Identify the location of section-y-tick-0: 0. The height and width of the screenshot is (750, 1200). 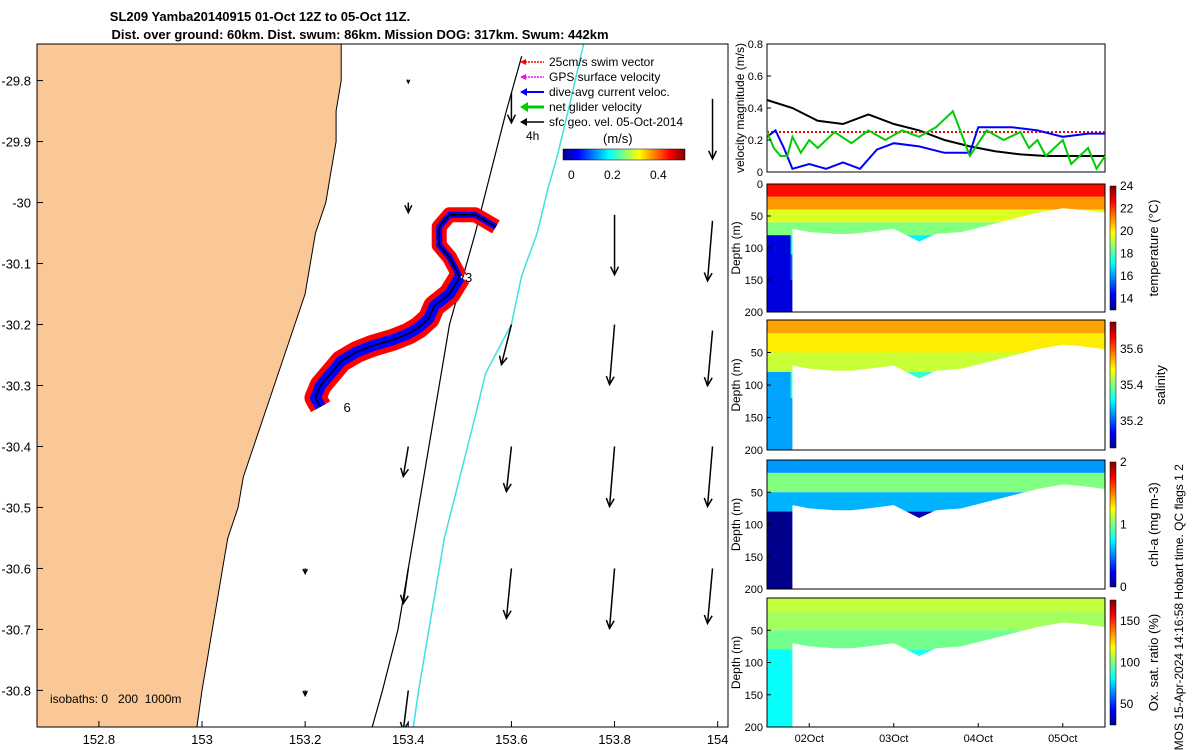
(760, 185).